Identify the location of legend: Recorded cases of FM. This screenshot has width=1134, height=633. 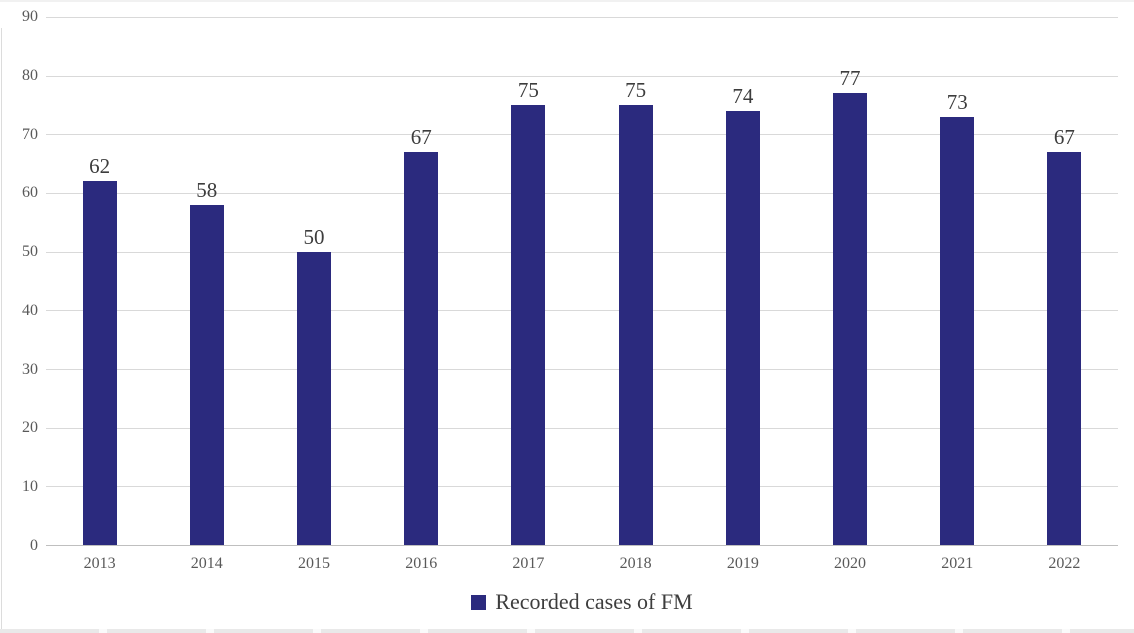
(582, 602).